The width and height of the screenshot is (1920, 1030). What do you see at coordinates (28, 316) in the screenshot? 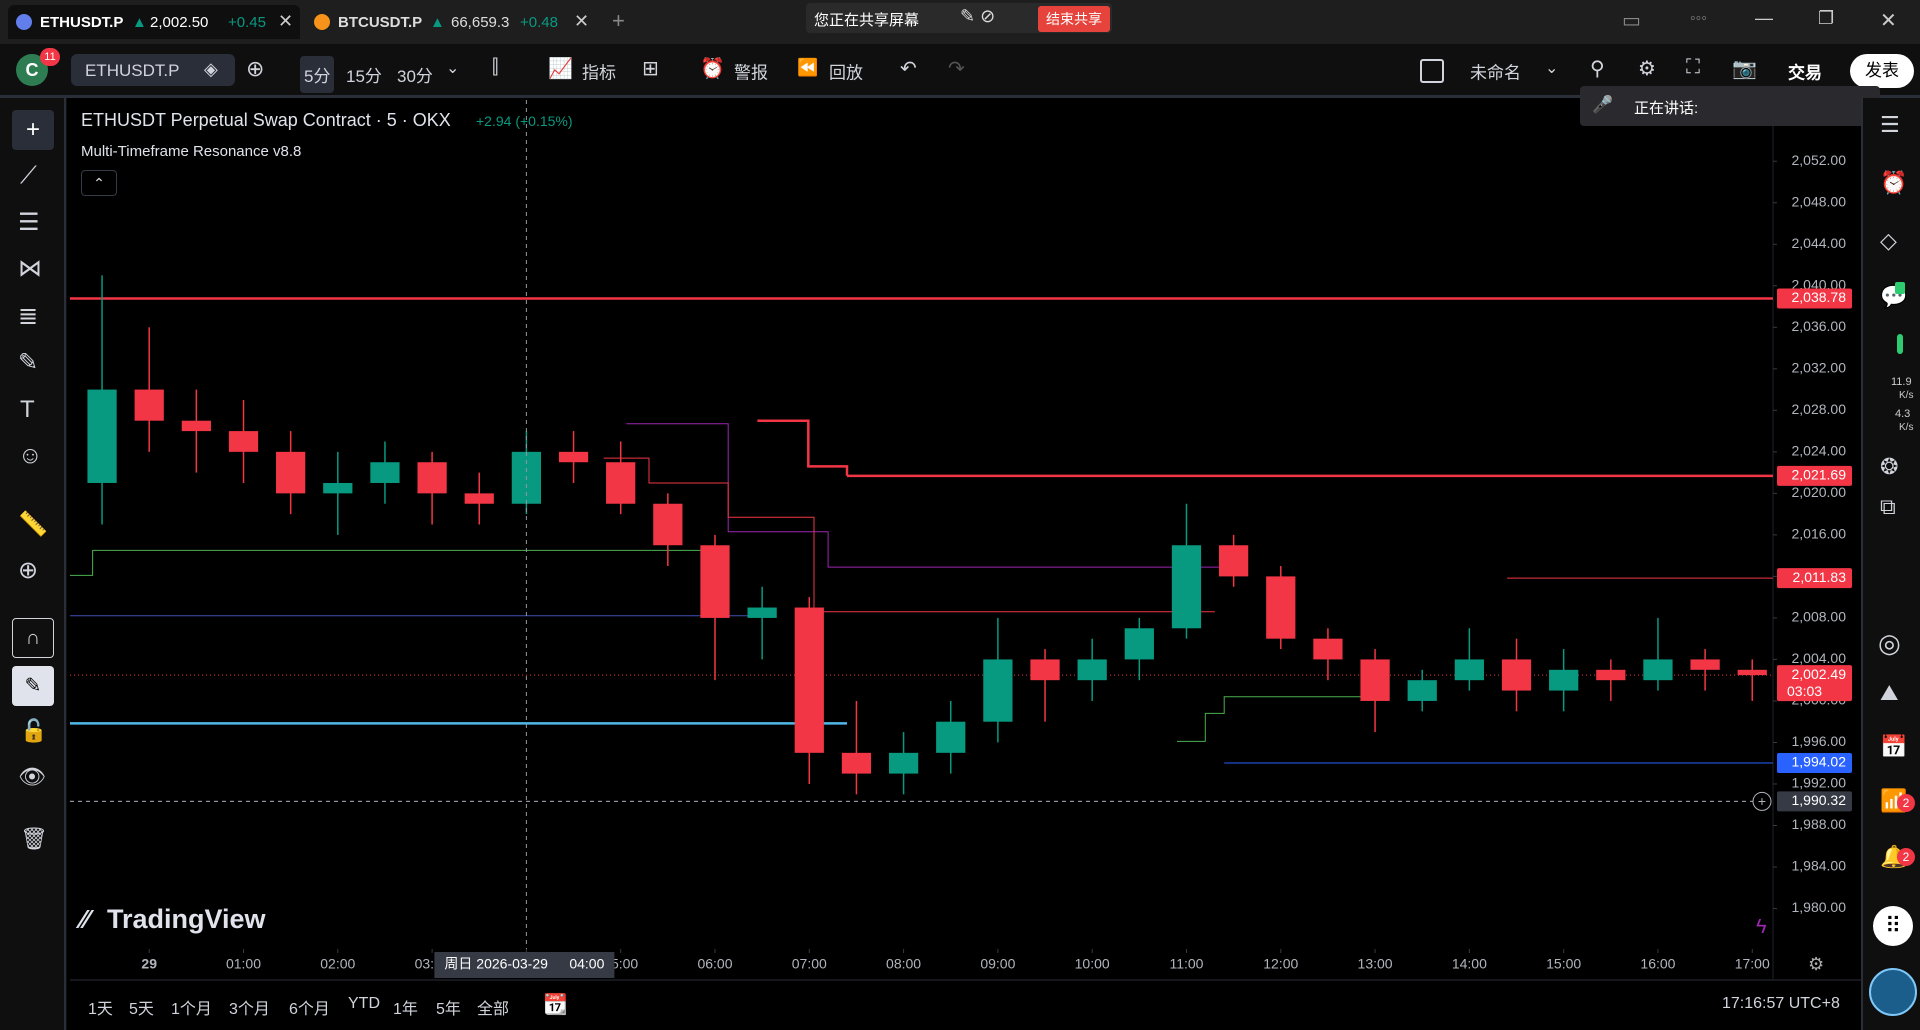
I see `projection-tool: ≣` at bounding box center [28, 316].